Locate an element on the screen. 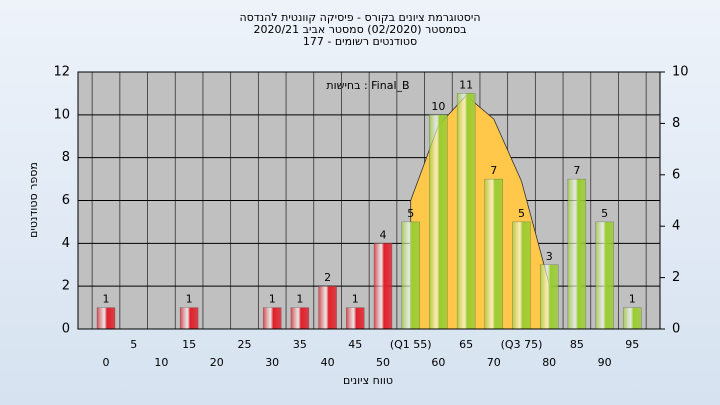 This screenshot has width=720, height=405. x-tick-label: 0 is located at coordinates (106, 362).